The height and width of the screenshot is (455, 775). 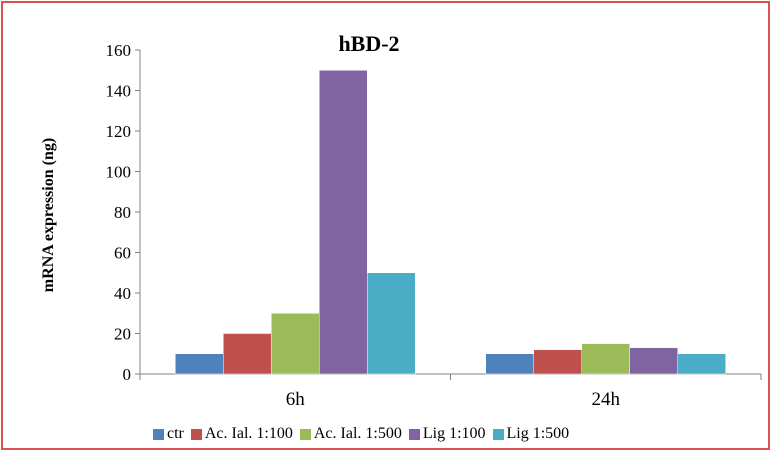 I want to click on legend-label: Lig 1:100, so click(x=454, y=433).